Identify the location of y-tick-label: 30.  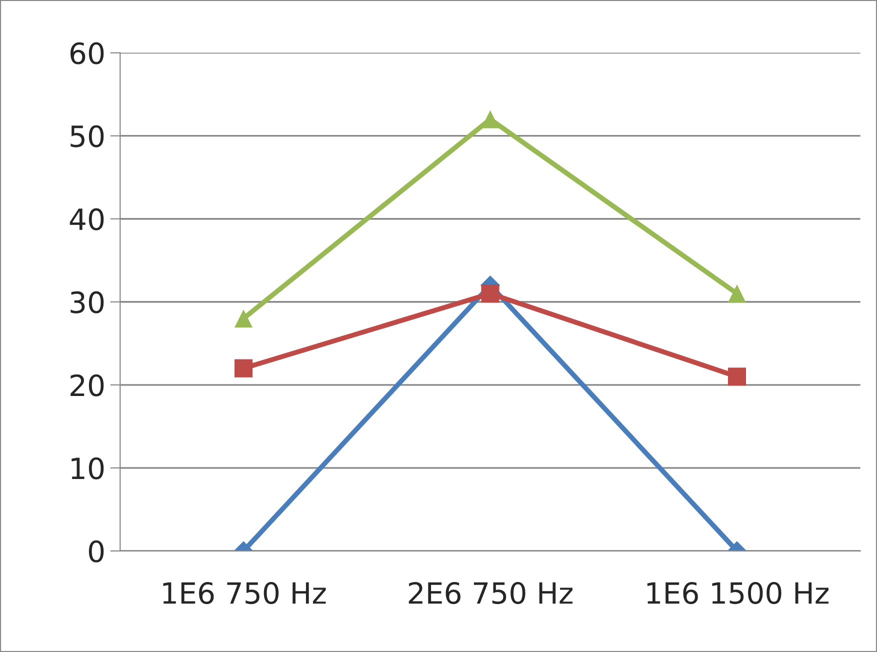
(87, 302).